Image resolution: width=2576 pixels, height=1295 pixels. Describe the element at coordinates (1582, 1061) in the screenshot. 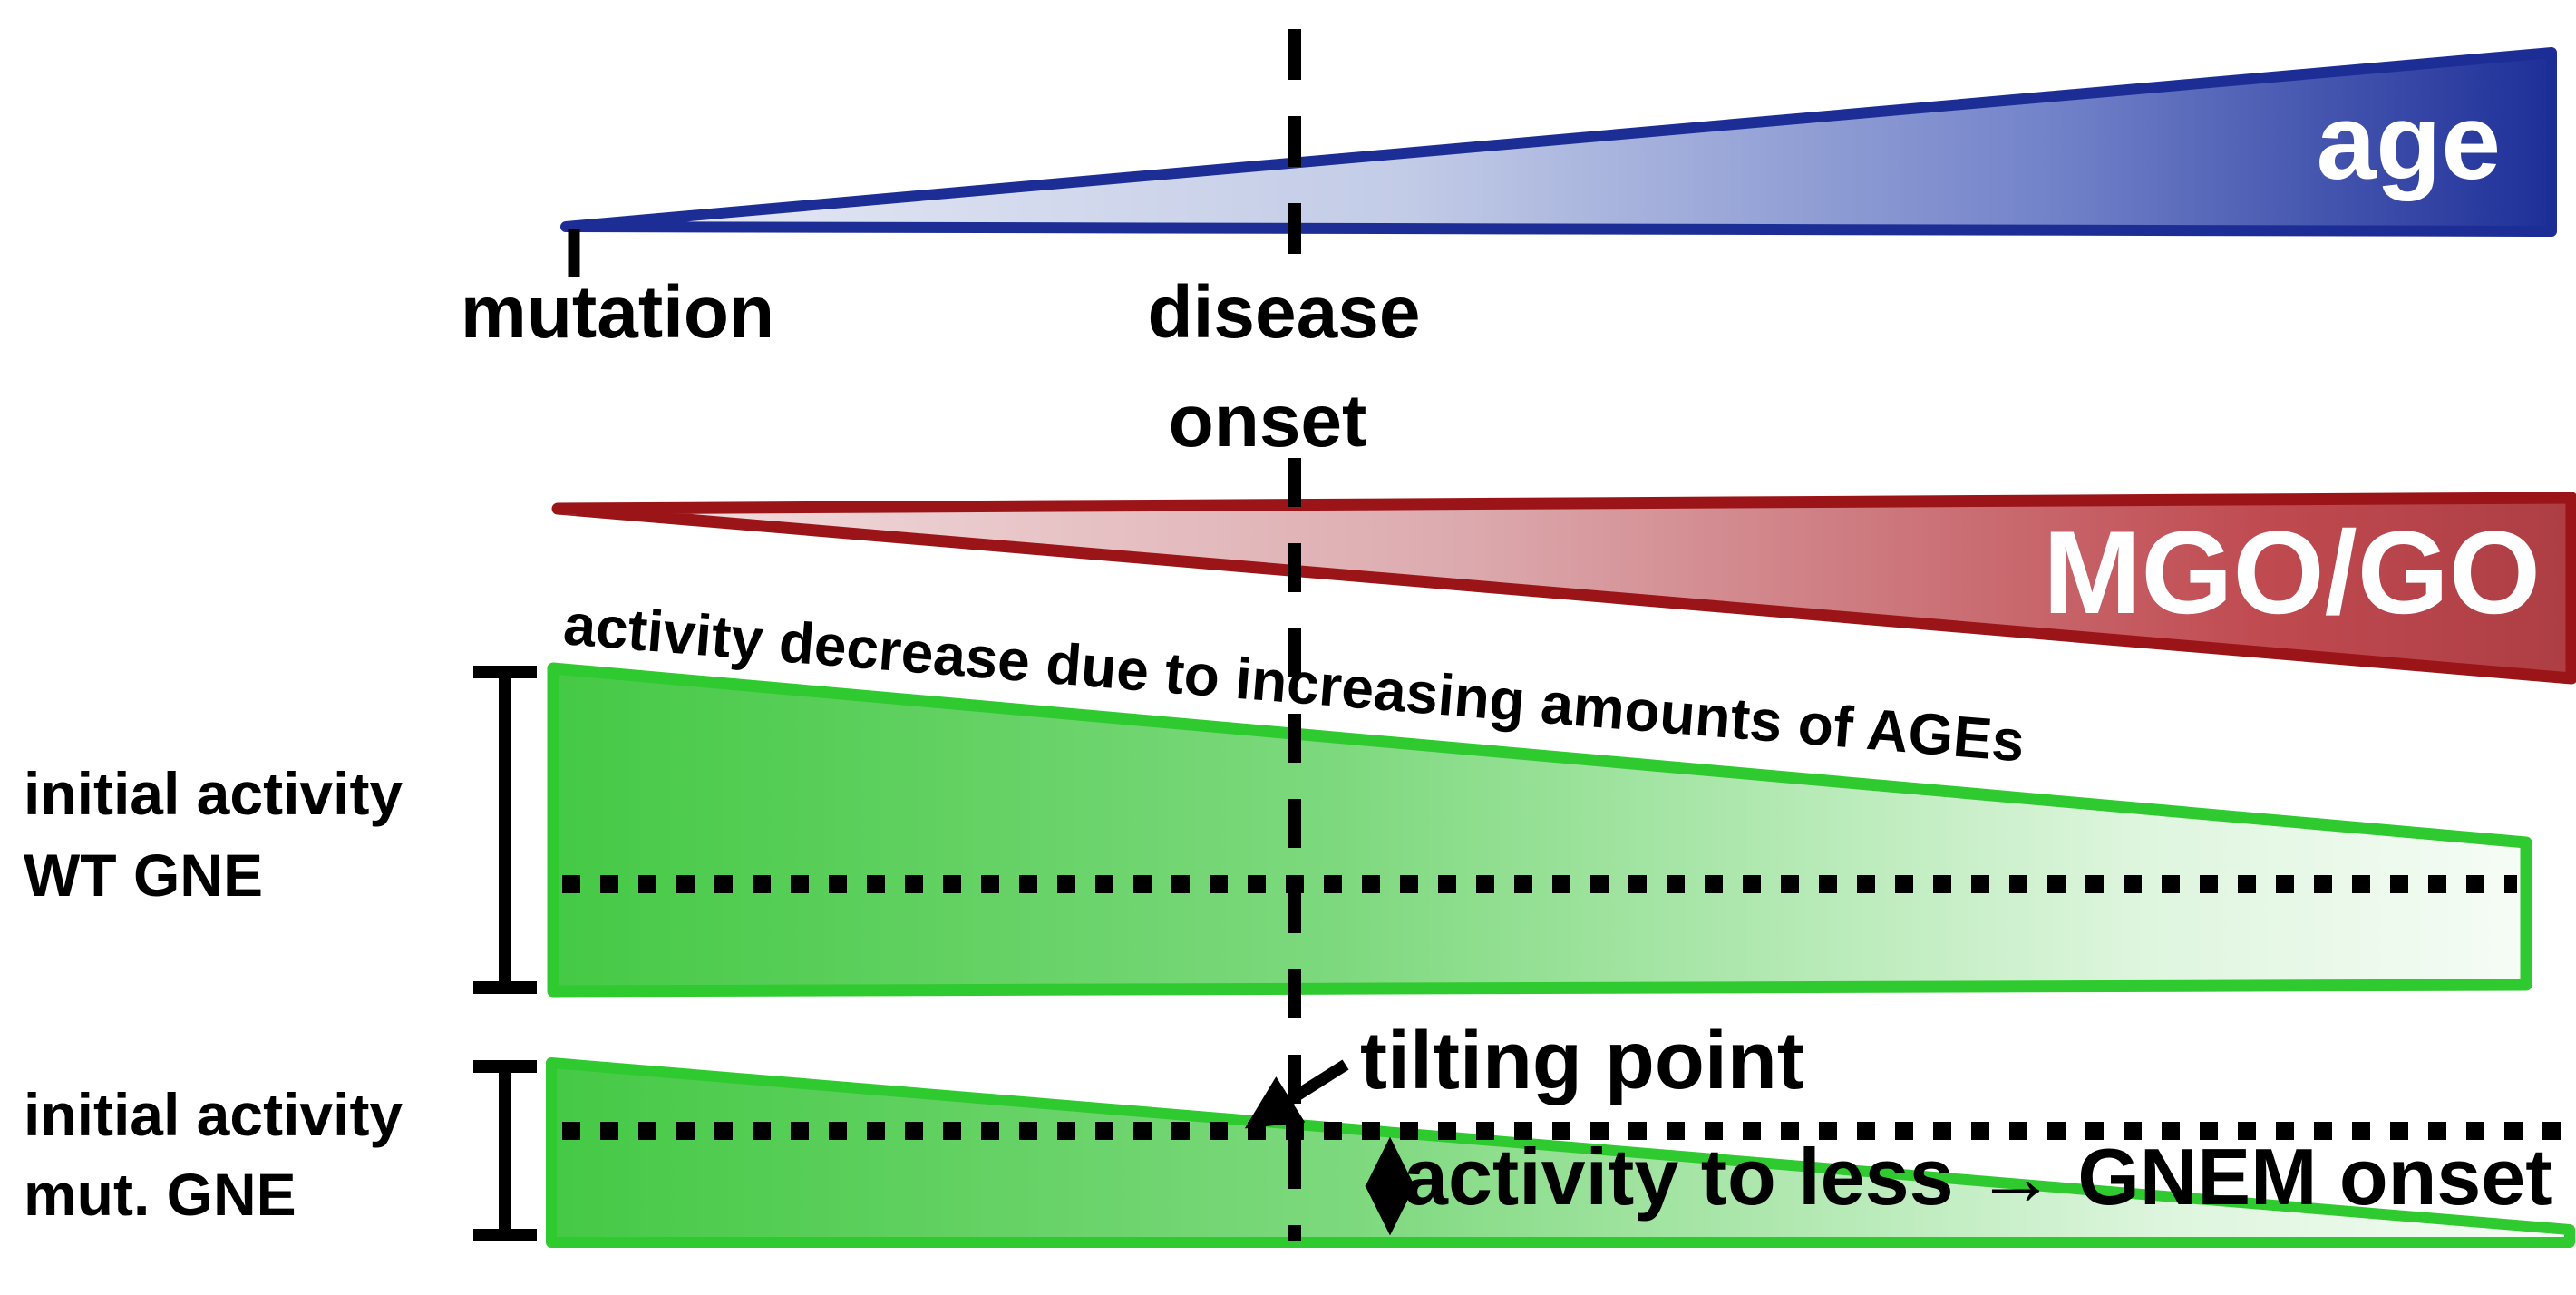

I see `tilting-point-label: tilting point` at that location.